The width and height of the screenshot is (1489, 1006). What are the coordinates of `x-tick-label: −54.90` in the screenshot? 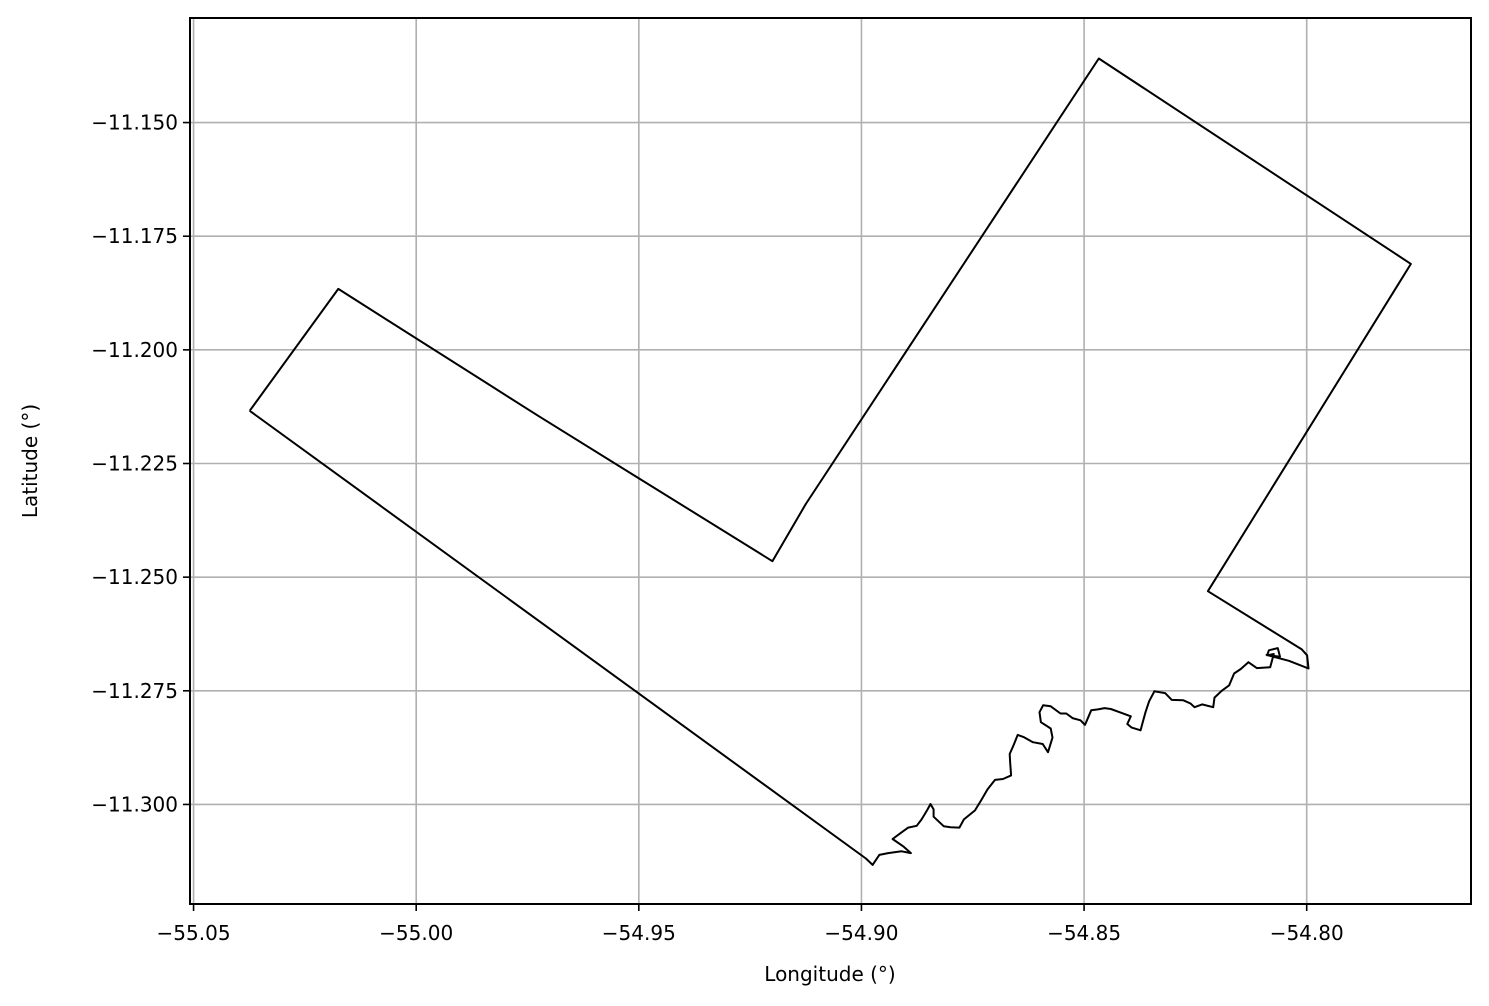 It's located at (861, 933).